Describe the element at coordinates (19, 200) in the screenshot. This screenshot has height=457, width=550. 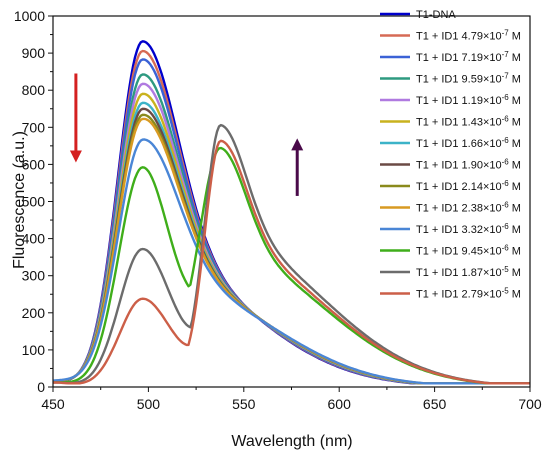
I see `y-axis-title: Fluorescence (a.u.)` at that location.